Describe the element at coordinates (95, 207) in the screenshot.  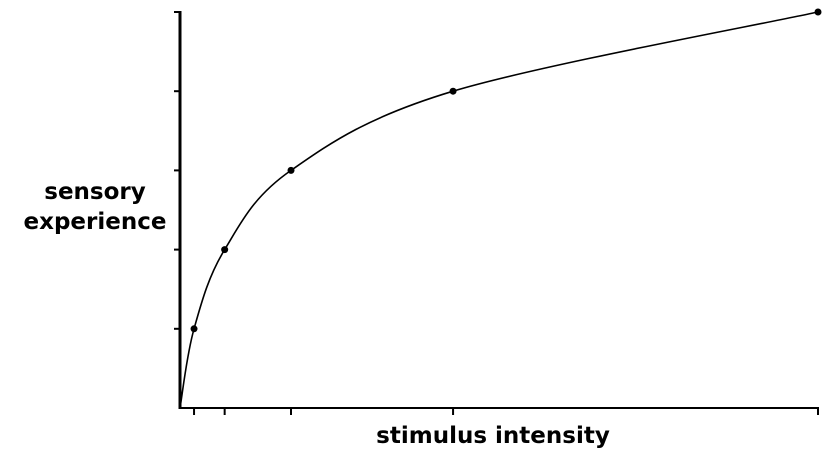
I see `y-axis-label: sensory experience` at that location.